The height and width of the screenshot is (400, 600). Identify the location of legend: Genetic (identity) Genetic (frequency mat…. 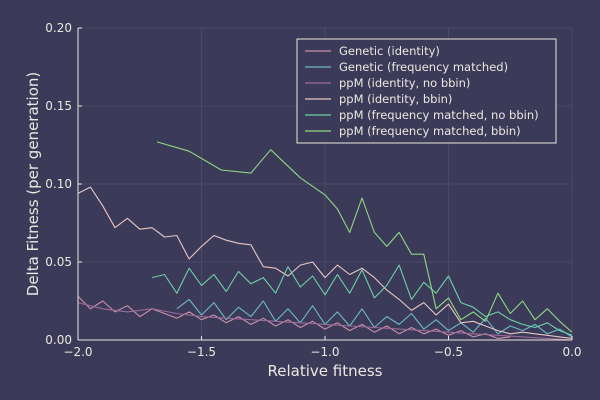
(426, 91).